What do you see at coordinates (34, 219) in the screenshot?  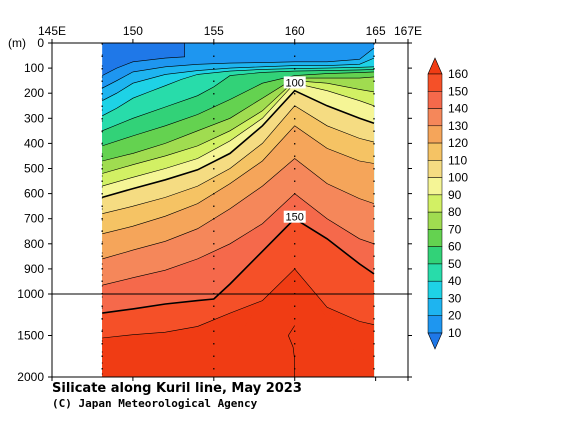 I see `y-tick-label: 700` at bounding box center [34, 219].